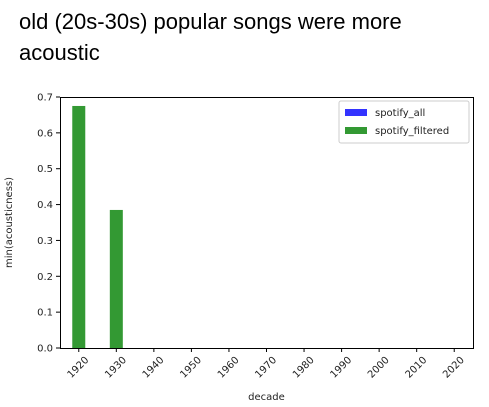  Describe the element at coordinates (45, 277) in the screenshot. I see `y-tick-label: 0.2` at that location.